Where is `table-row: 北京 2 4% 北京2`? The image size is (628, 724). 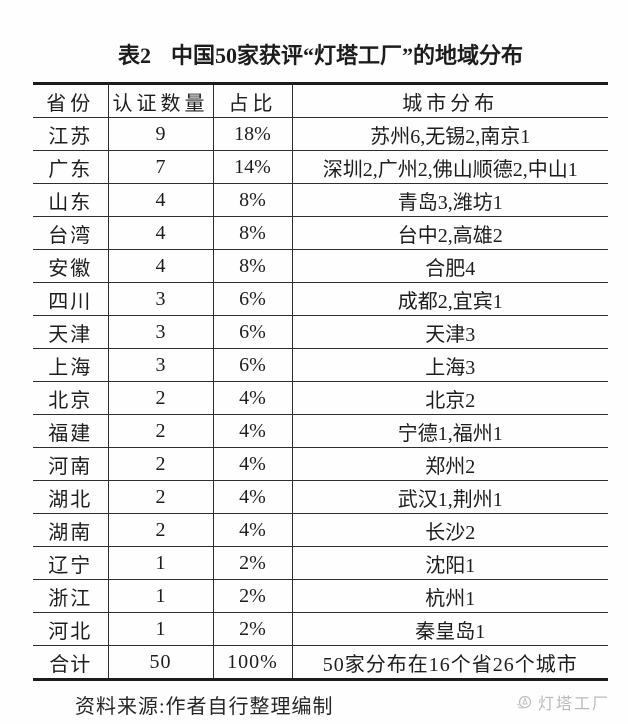
table-row: 北京 2 4% 北京2 is located at coordinates (320, 398).